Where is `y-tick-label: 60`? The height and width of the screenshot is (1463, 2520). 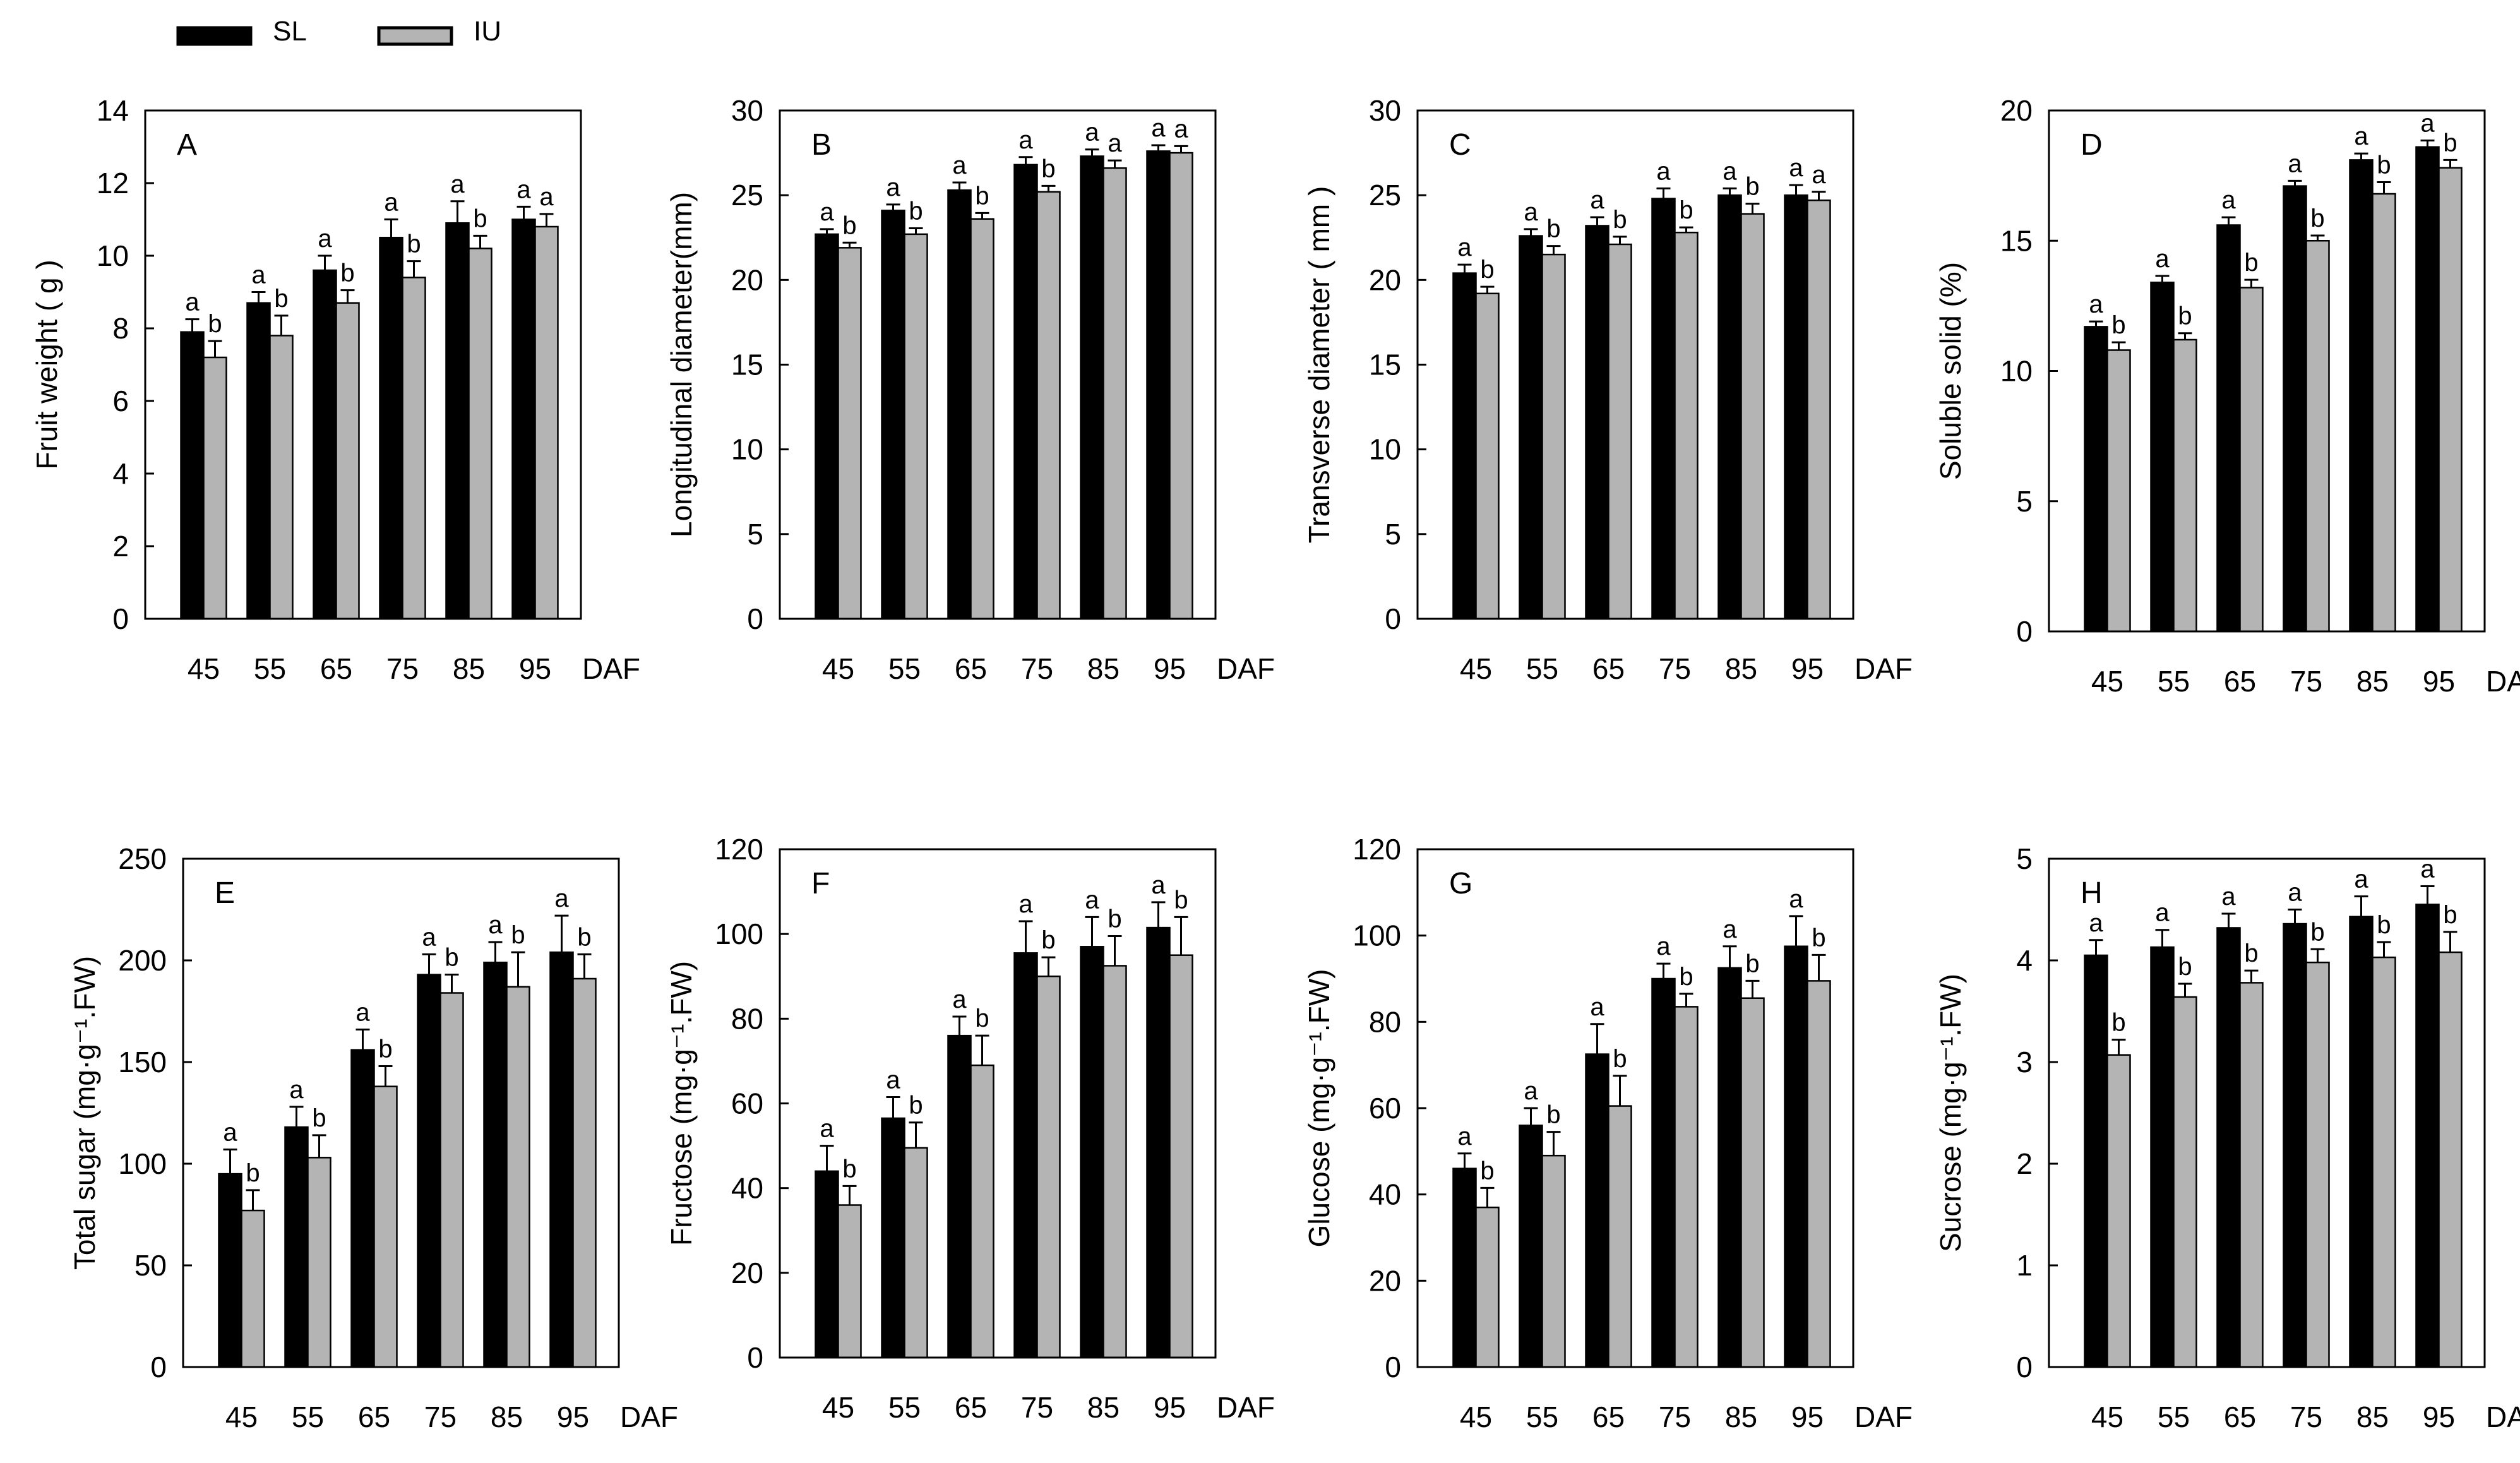 y-tick-label: 60 is located at coordinates (1385, 1108).